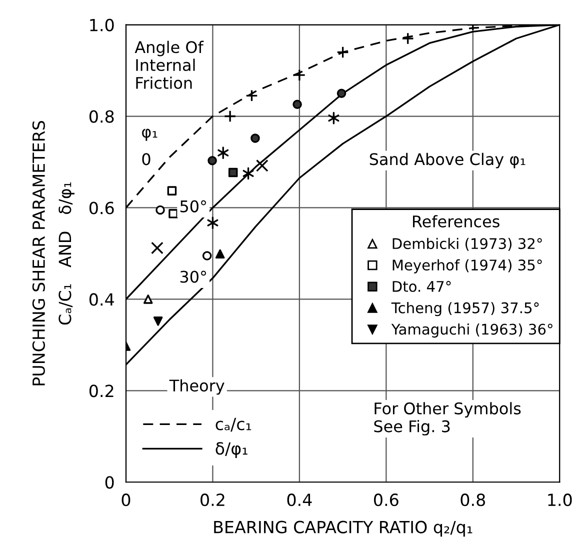  What do you see at coordinates (101, 391) in the screenshot?
I see `y-tick-label: 0.2` at bounding box center [101, 391].